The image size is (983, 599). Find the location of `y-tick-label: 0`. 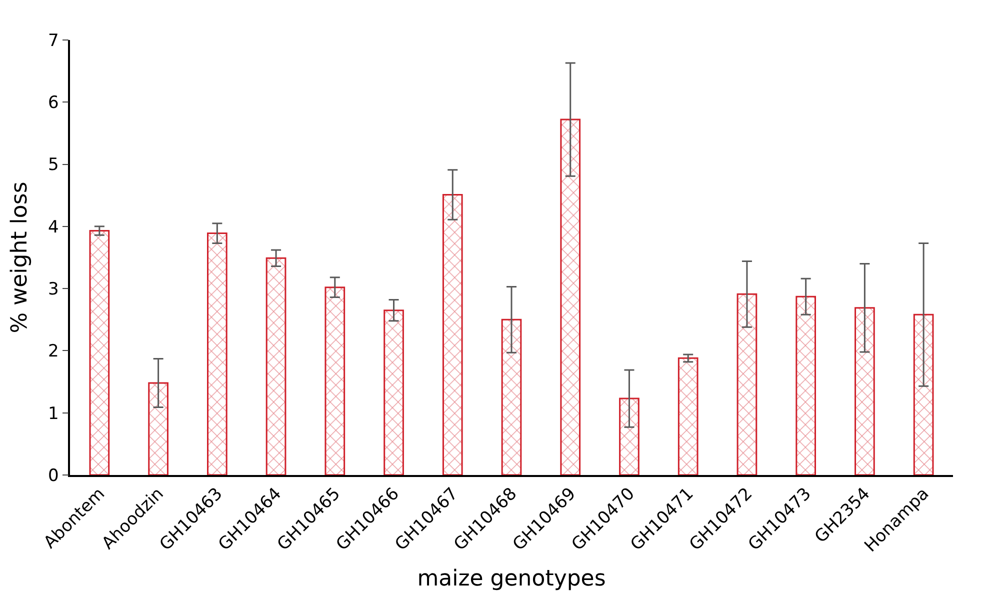

y-tick-label: 0 is located at coordinates (53, 476).